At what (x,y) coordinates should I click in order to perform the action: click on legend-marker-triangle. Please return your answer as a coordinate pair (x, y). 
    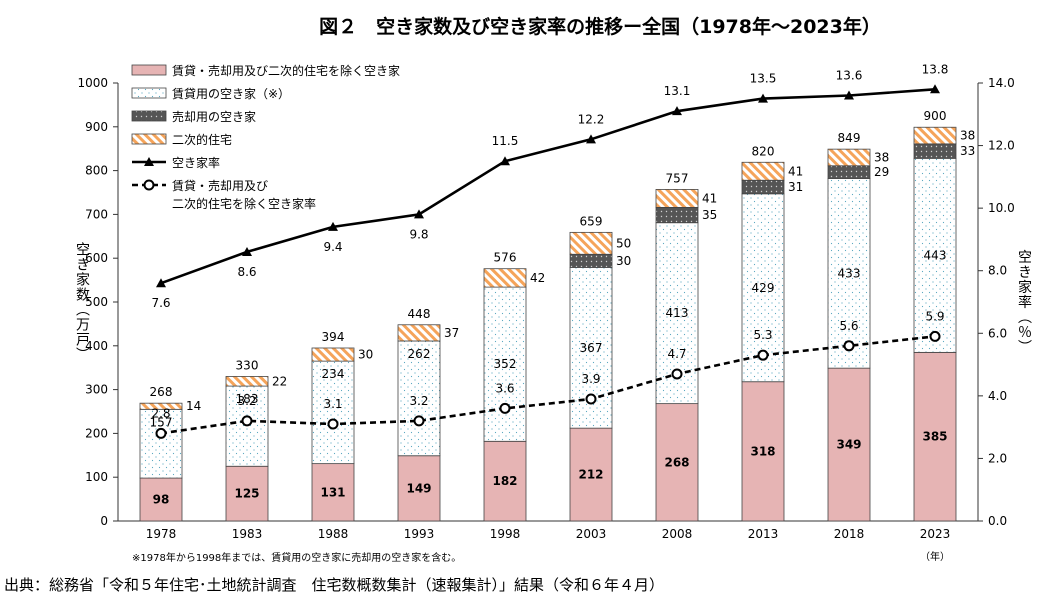
    Looking at the image, I should click on (149, 161).